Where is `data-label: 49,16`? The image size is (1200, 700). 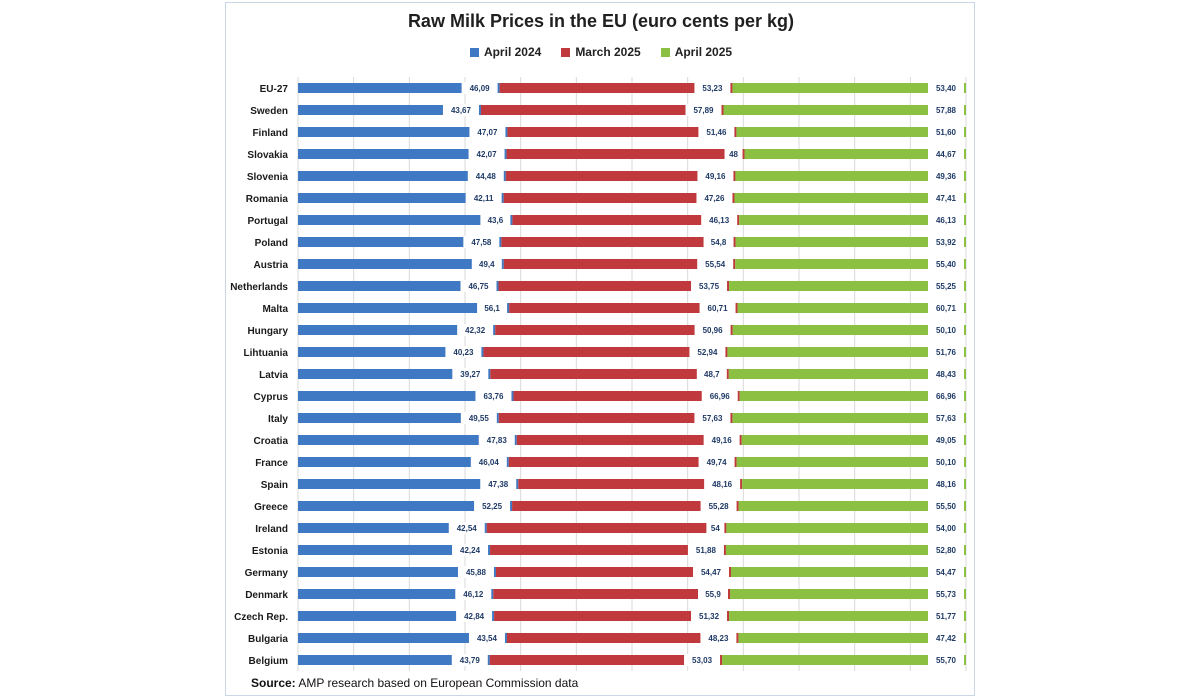
data-label: 49,16 is located at coordinates (722, 440).